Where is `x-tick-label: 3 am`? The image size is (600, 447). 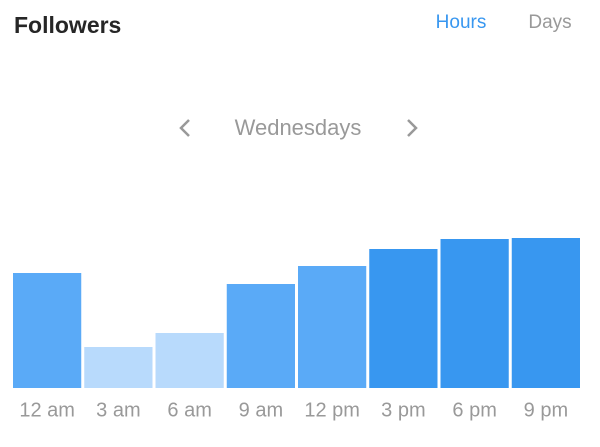 x-tick-label: 3 am is located at coordinates (118, 410).